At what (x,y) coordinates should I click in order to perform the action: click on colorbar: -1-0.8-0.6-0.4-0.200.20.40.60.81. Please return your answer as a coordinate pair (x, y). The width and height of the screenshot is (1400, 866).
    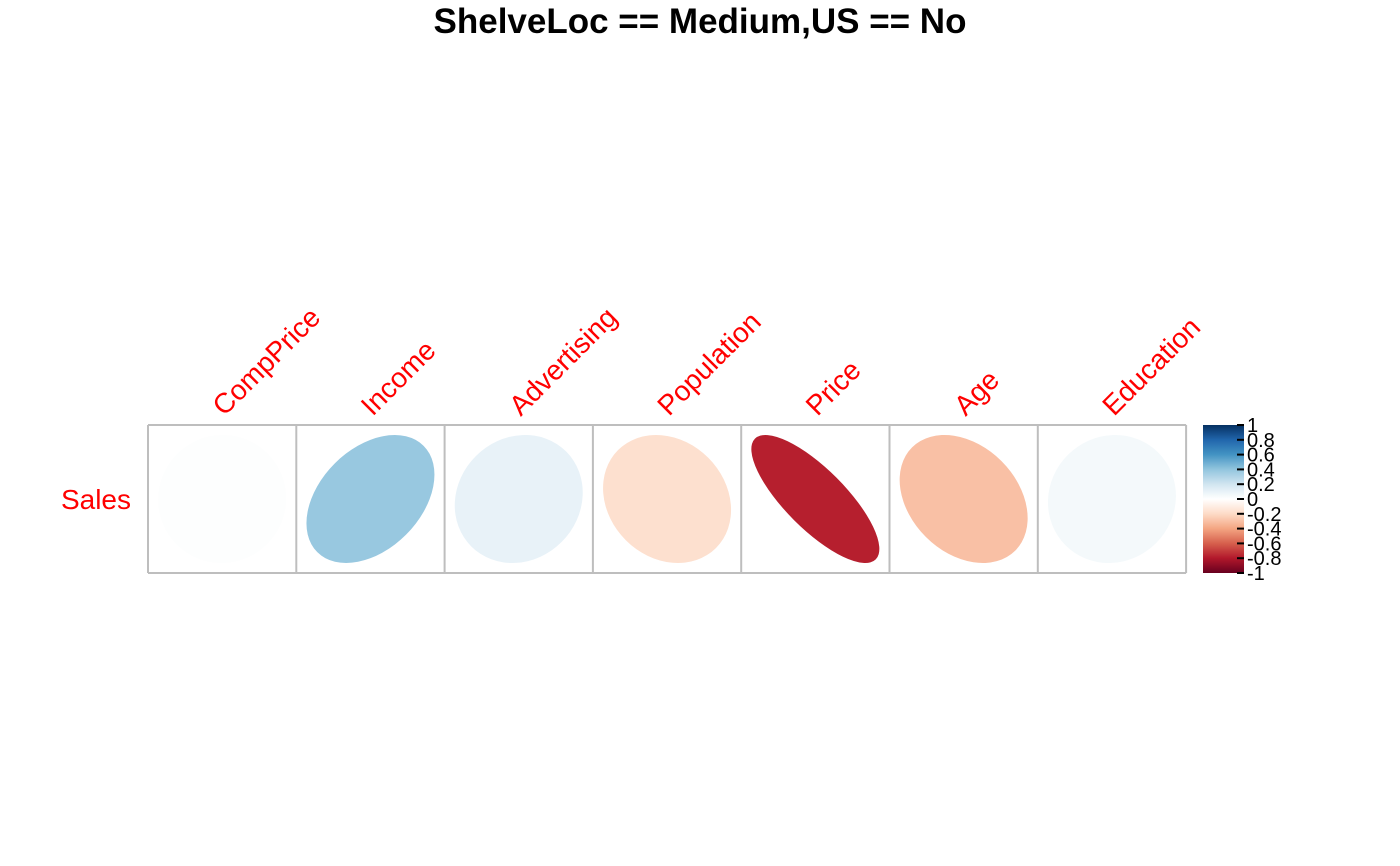
    Looking at the image, I should click on (1242, 500).